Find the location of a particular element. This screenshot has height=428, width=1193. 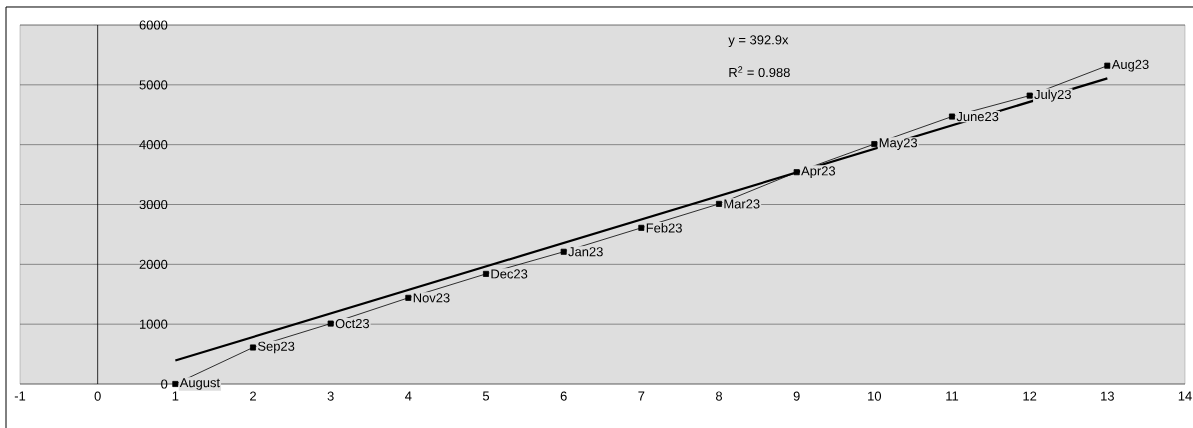

data-label: June23 is located at coordinates (977, 116).